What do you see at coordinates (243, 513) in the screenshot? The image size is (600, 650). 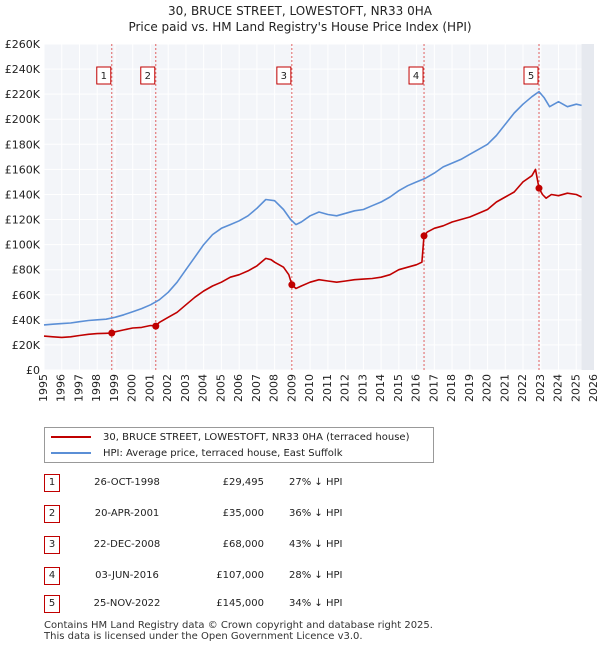 I see `sale-price: £35,000` at bounding box center [243, 513].